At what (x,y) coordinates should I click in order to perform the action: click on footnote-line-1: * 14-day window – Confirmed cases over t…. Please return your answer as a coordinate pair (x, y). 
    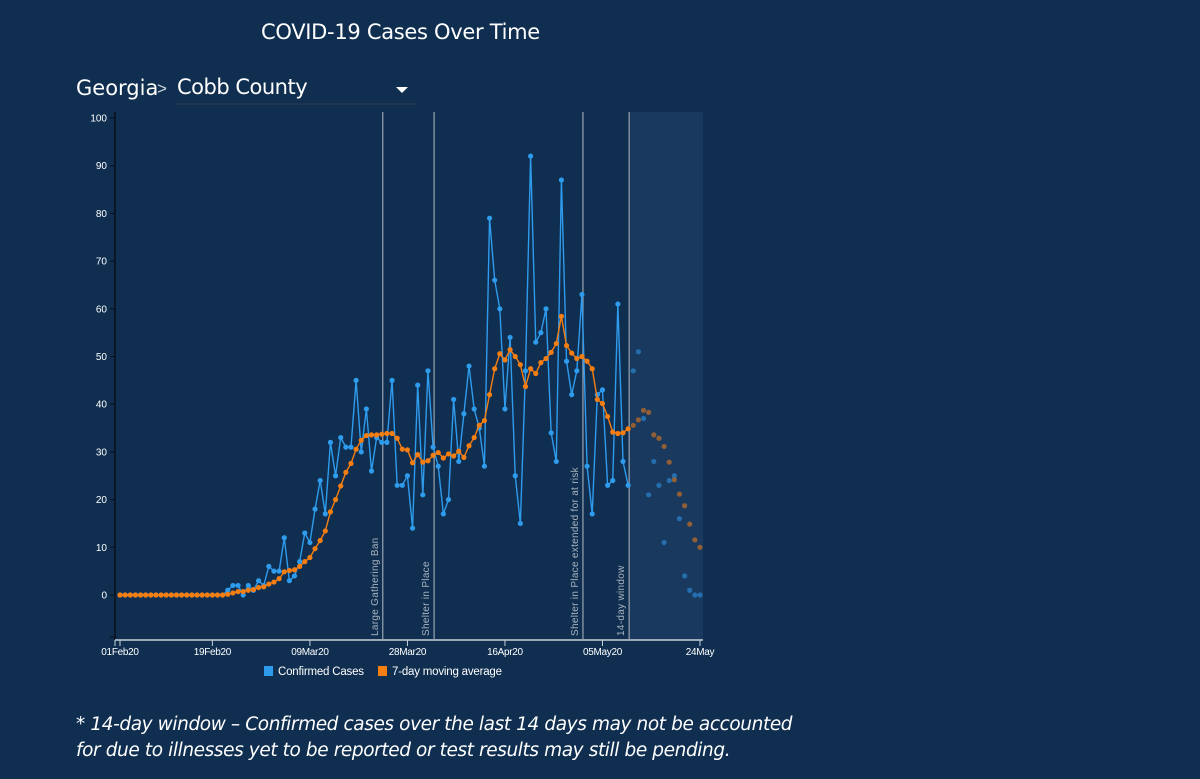
    Looking at the image, I should click on (434, 724).